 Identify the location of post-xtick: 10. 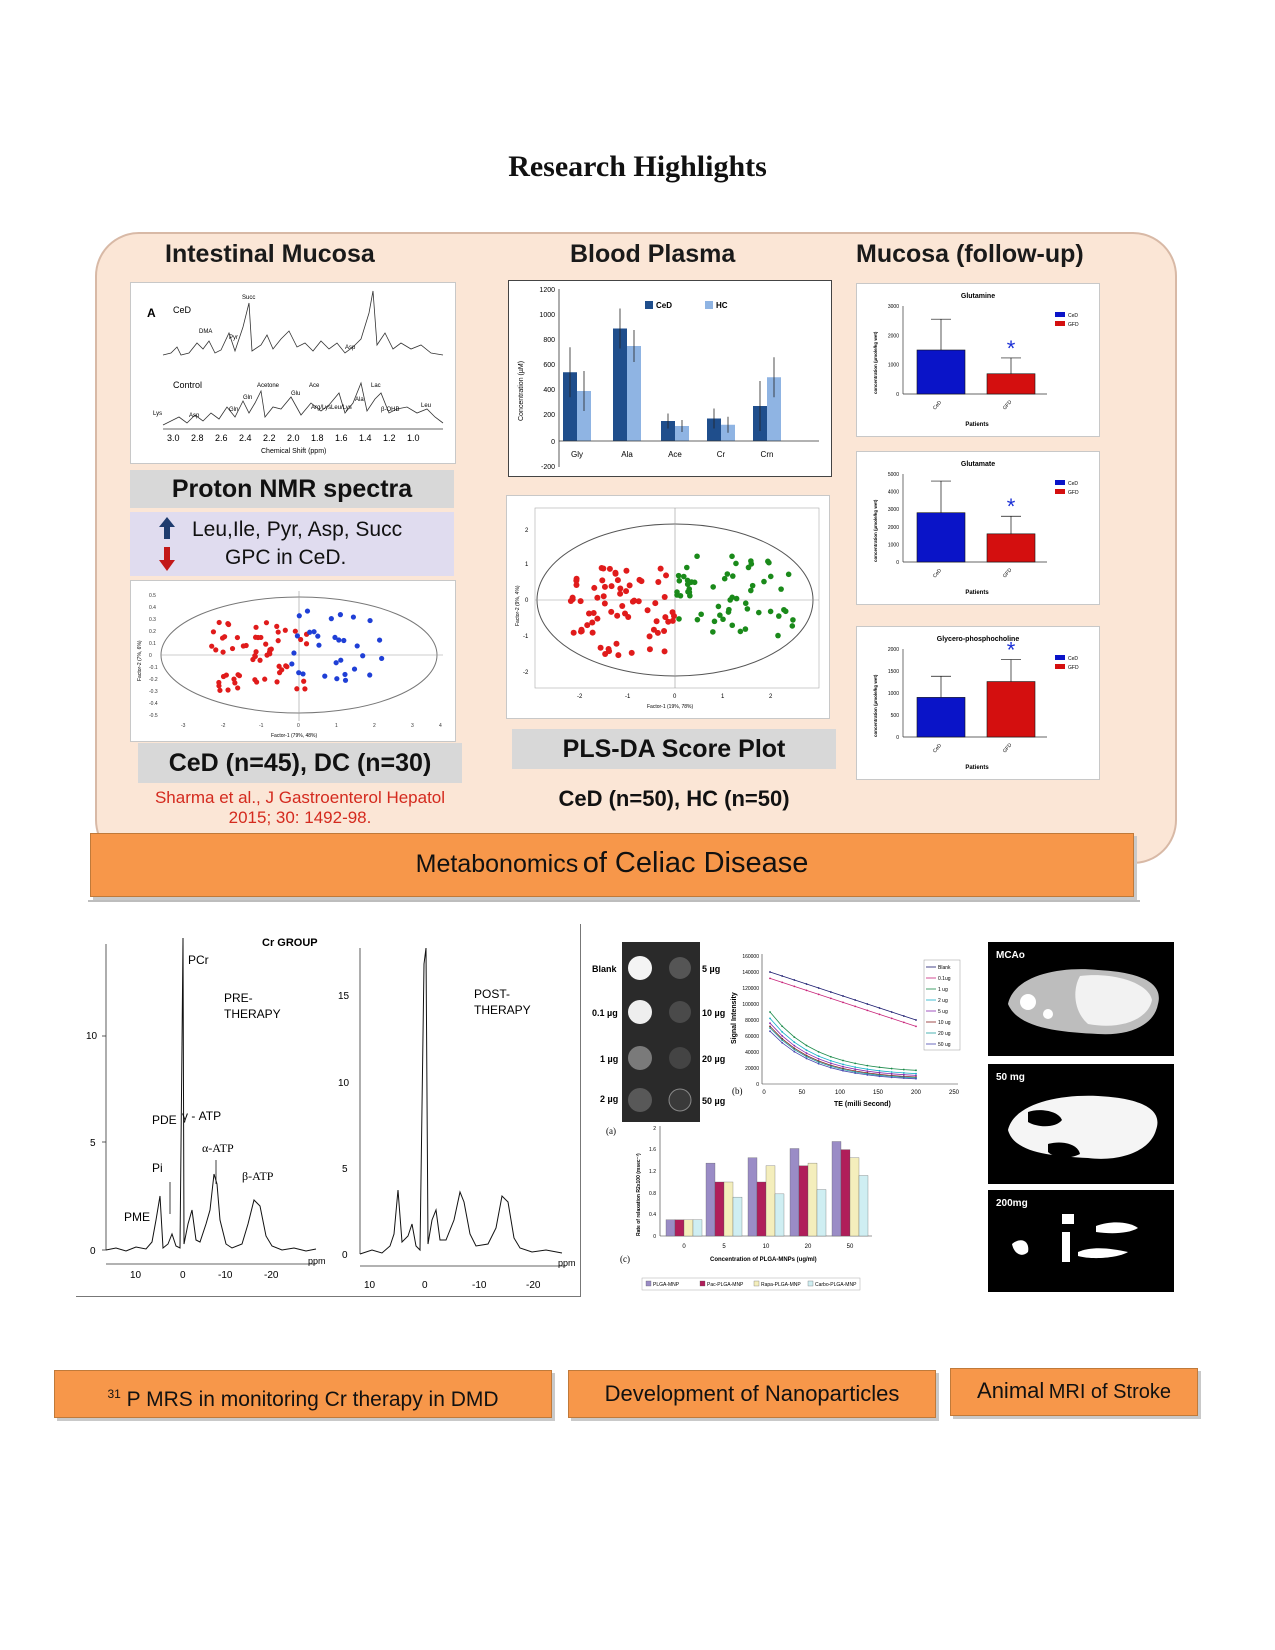
(370, 1285).